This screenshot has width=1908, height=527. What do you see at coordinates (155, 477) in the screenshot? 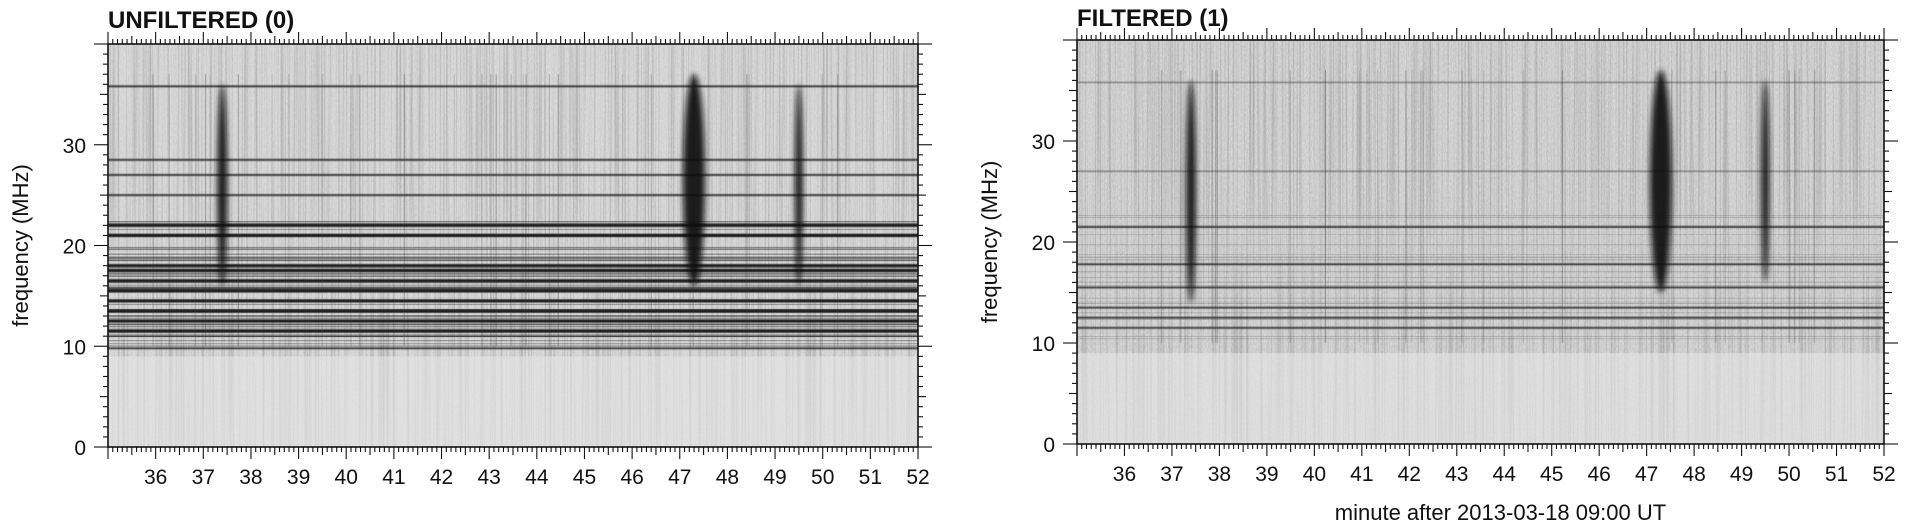
I see `x-tick-label: 36` at bounding box center [155, 477].